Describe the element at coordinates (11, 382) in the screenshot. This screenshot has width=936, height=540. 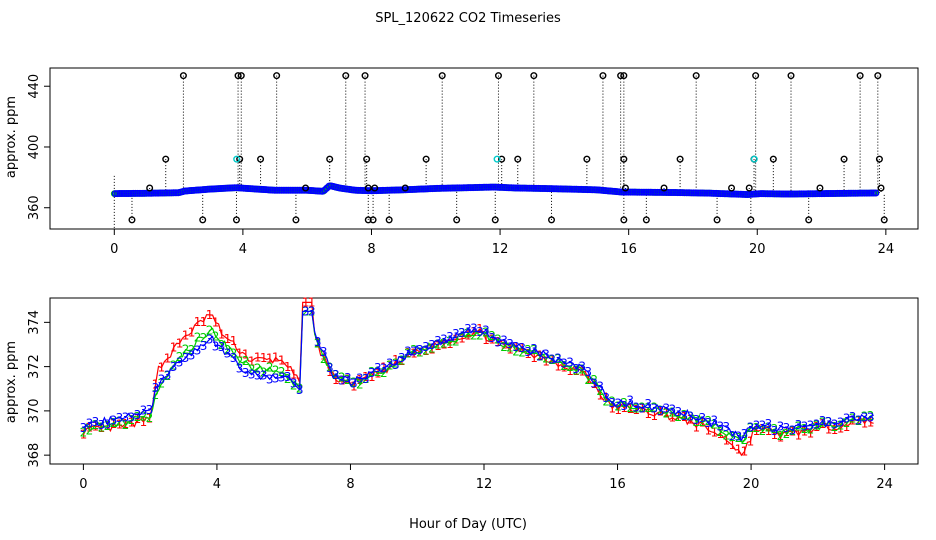
I see `bottom-y-axis-label: approx. ppm` at that location.